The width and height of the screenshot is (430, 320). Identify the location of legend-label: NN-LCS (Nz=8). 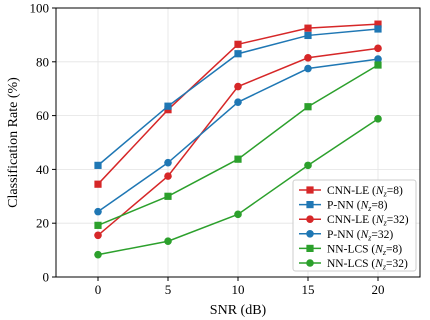
(364, 250).